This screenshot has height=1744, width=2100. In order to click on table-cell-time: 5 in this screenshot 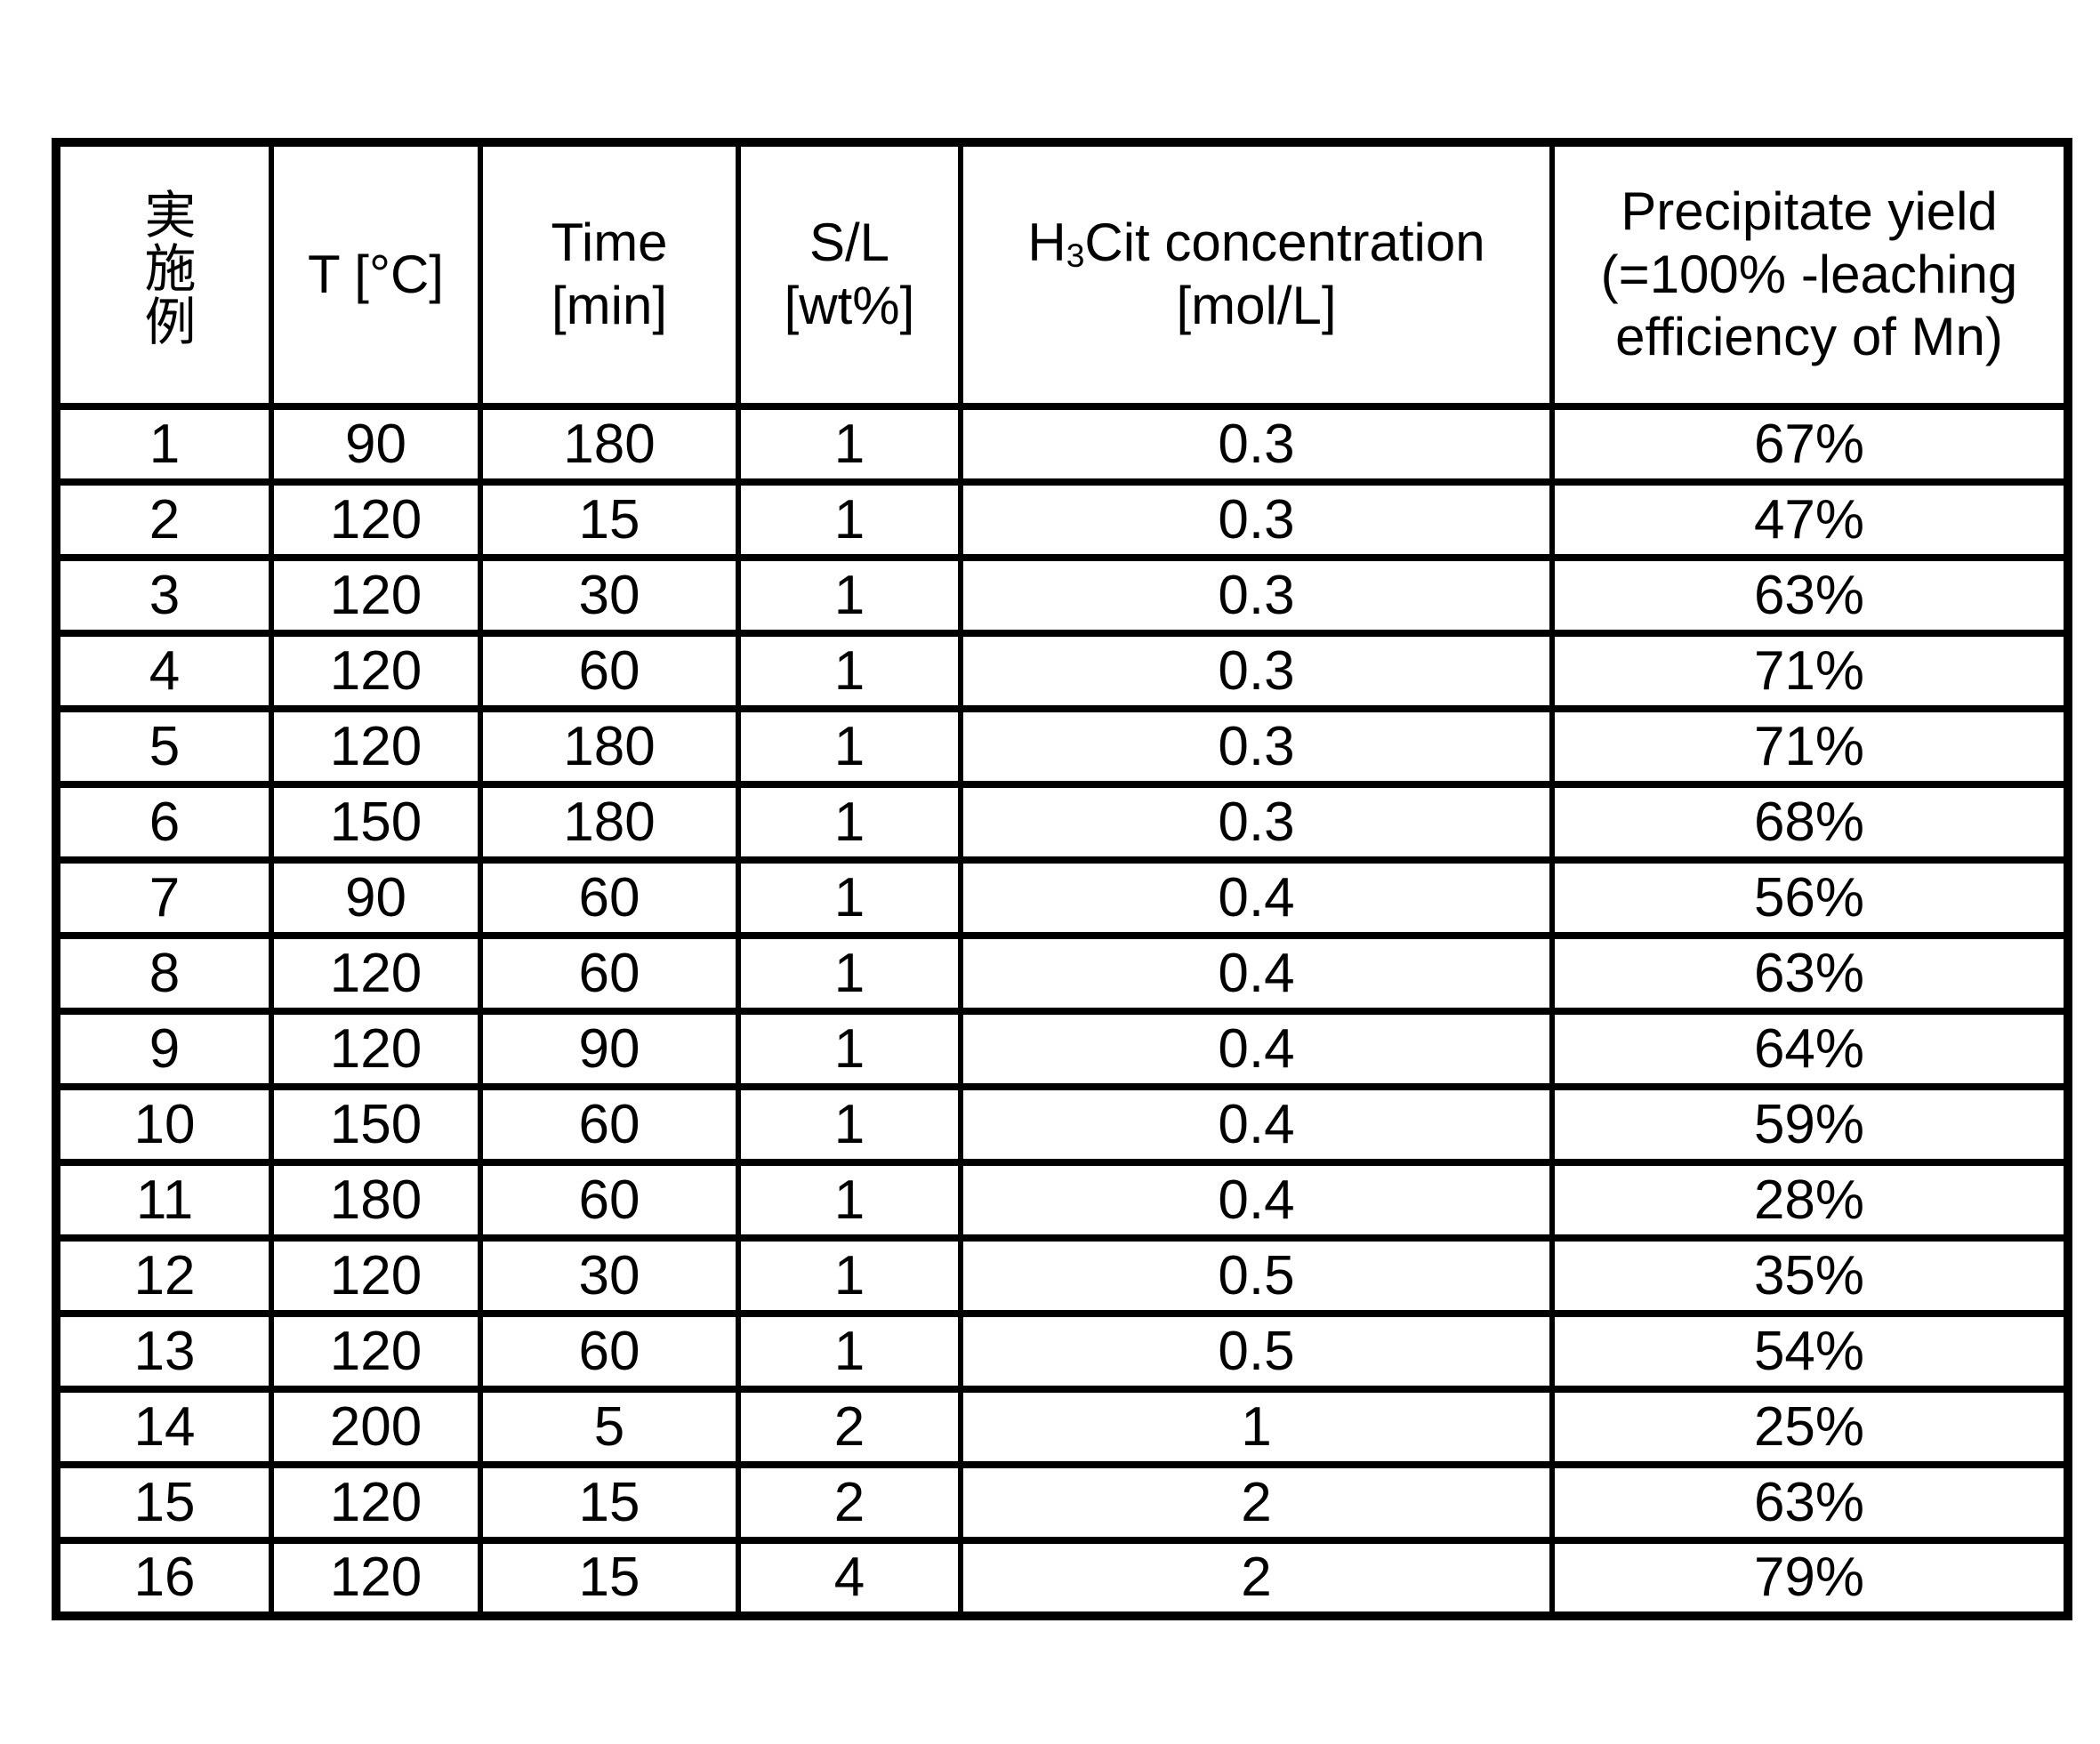, I will do `click(609, 1427)`.